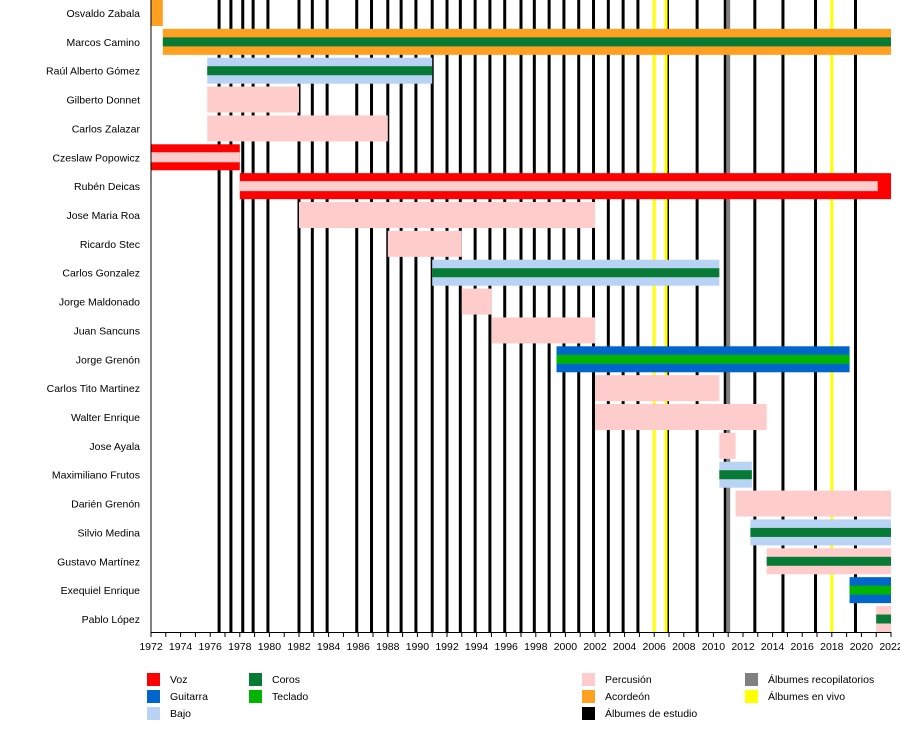 The height and width of the screenshot is (730, 900). I want to click on x-tick-label: 1984, so click(329, 647).